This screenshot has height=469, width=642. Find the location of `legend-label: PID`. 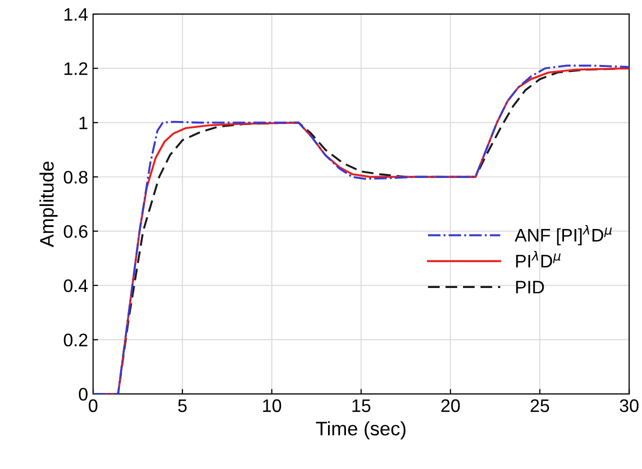

legend-label: PID is located at coordinates (530, 287).